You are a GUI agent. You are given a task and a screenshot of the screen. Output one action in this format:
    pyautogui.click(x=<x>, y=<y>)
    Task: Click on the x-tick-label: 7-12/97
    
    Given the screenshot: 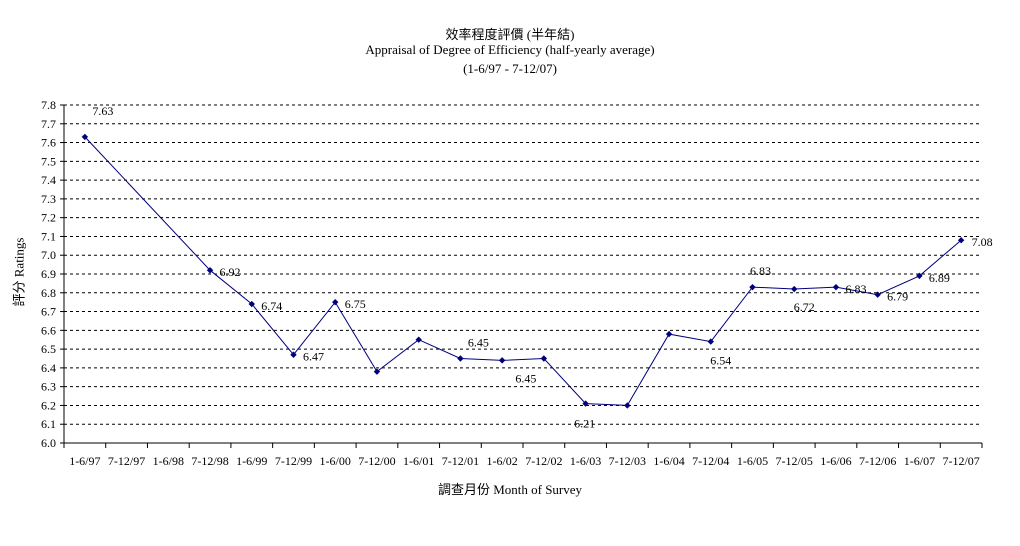 What is the action you would take?
    pyautogui.click(x=126, y=461)
    